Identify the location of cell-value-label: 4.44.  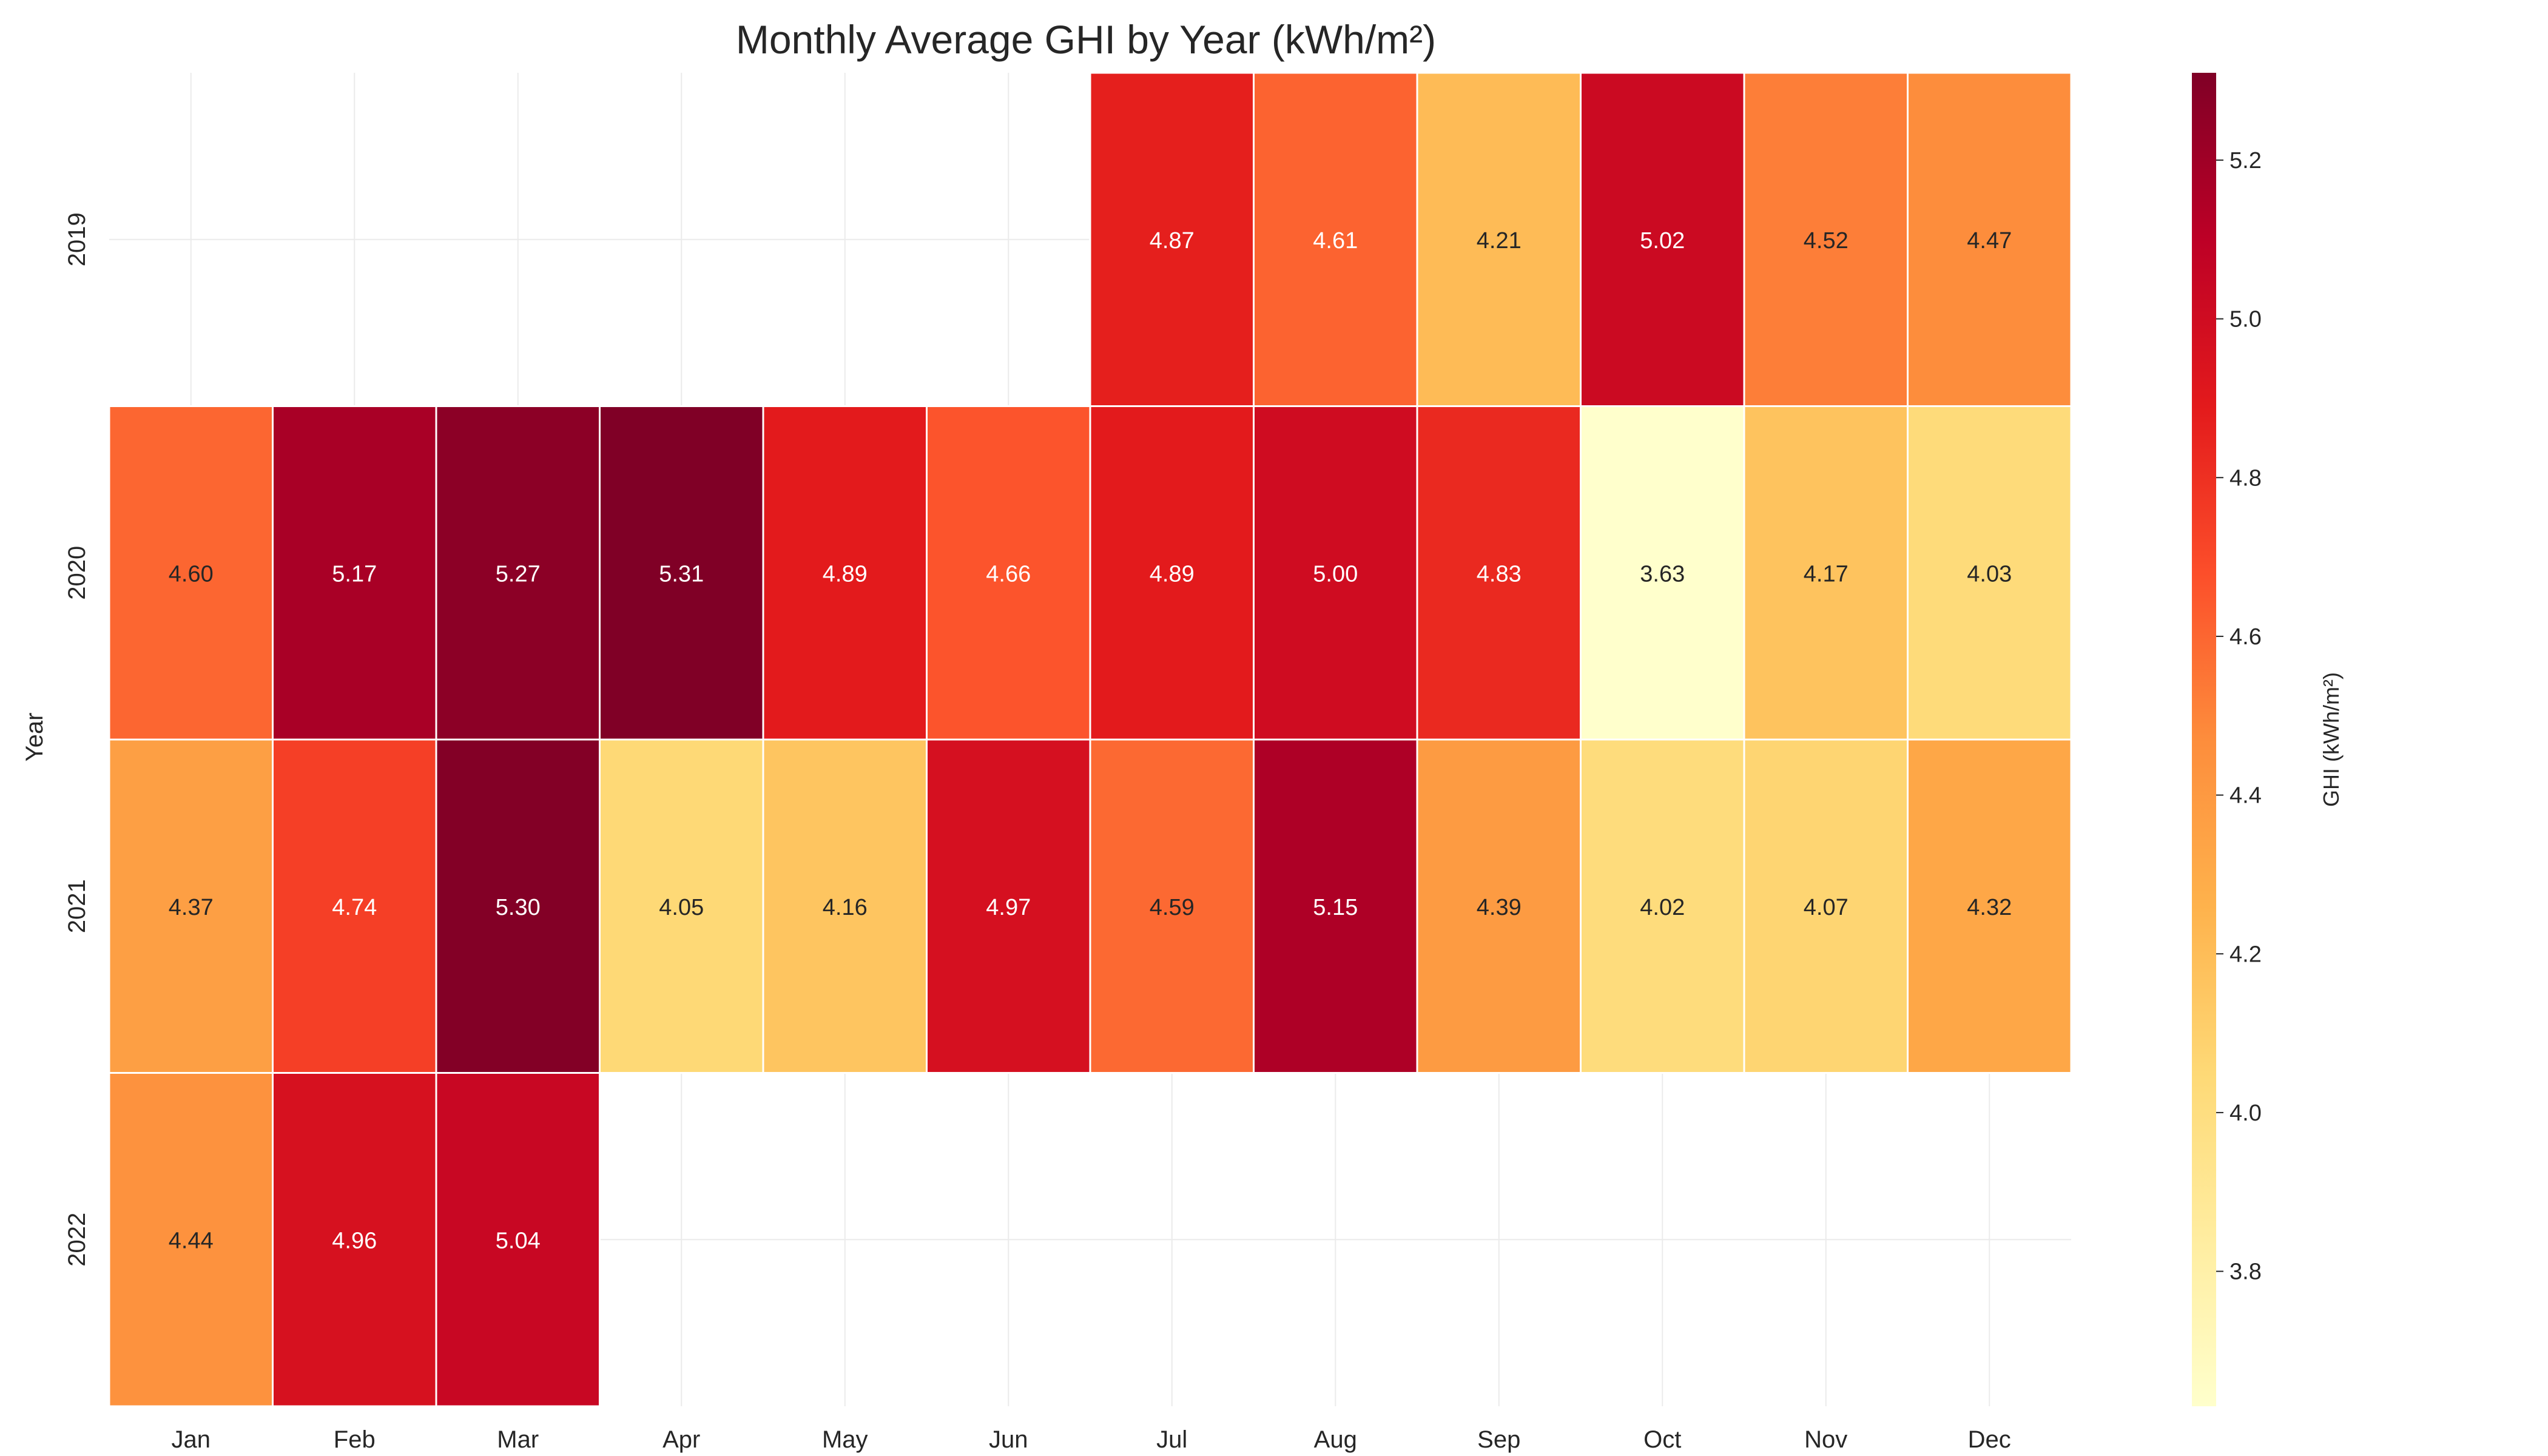
(191, 1240).